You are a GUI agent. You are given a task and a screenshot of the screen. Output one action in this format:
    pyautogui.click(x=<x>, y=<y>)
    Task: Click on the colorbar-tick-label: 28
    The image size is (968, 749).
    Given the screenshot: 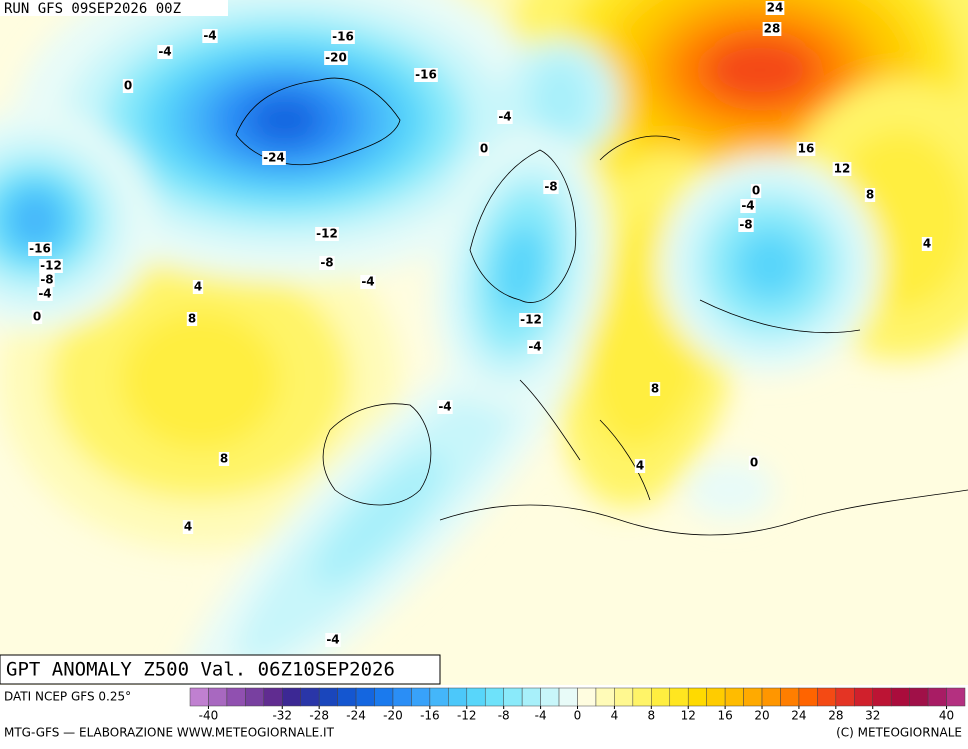 What is the action you would take?
    pyautogui.click(x=835, y=716)
    